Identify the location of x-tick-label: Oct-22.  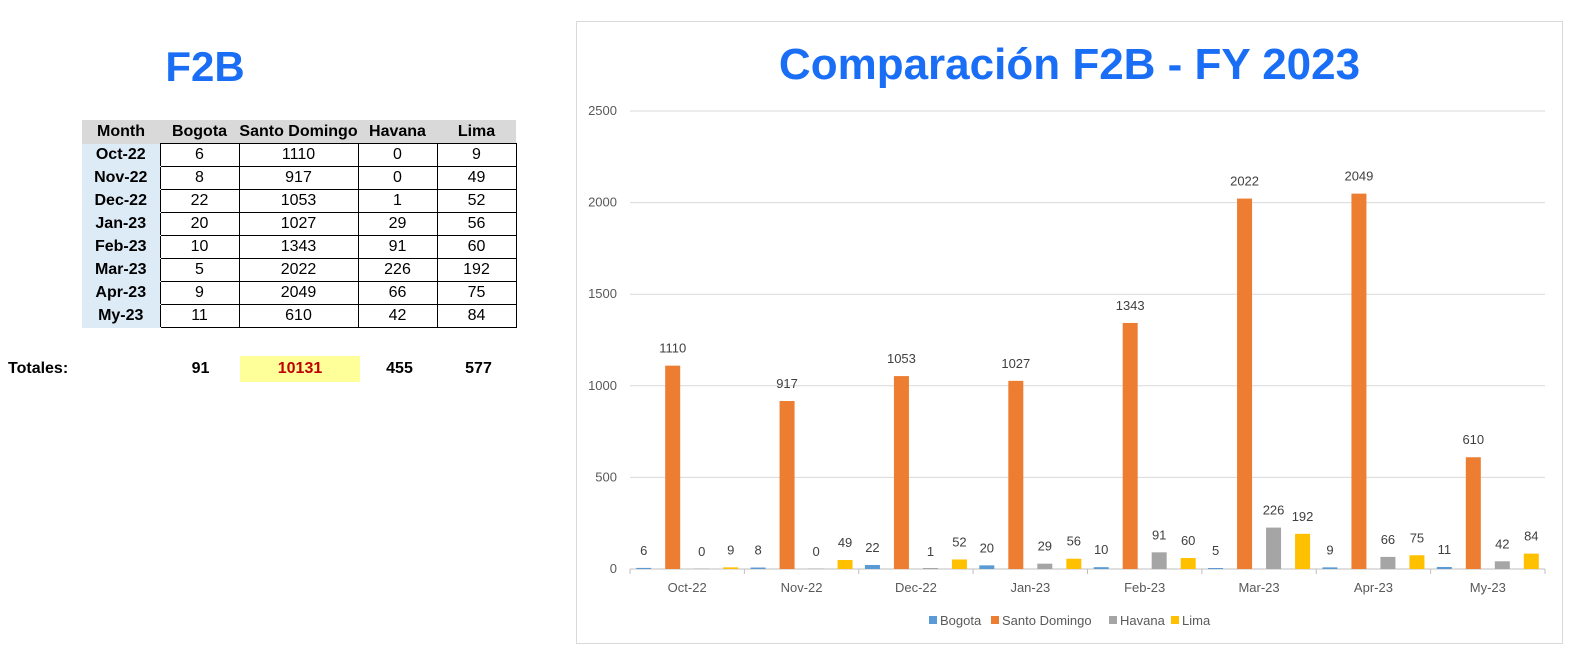
(687, 587).